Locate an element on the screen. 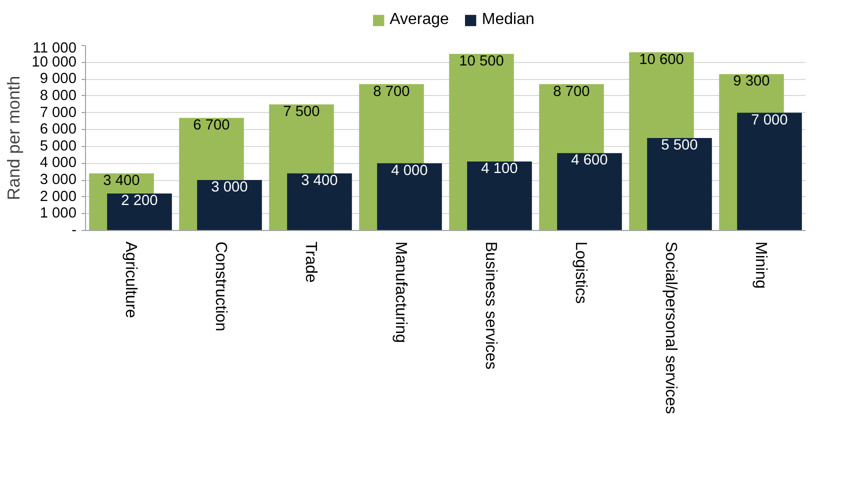 This screenshot has width=856, height=482. x-tick-label: Manufacturing is located at coordinates (400, 292).